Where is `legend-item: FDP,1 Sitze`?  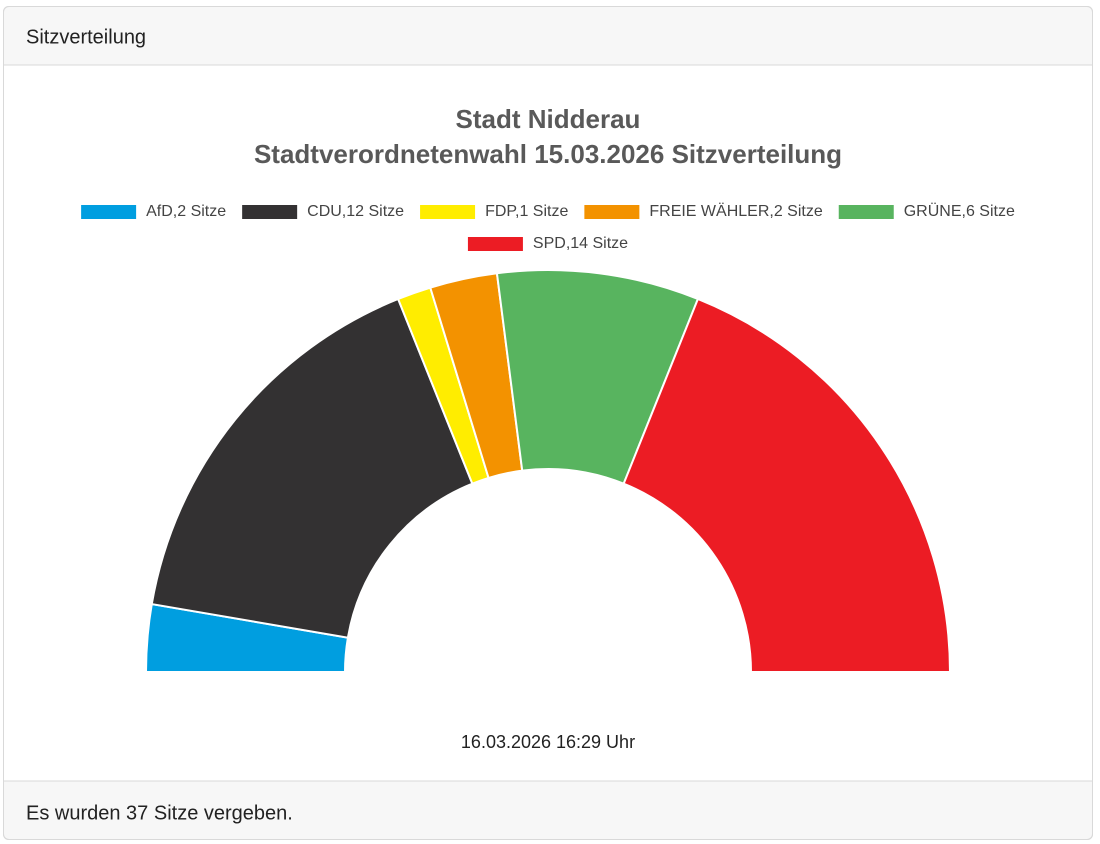 legend-item: FDP,1 Sitze is located at coordinates (494, 211).